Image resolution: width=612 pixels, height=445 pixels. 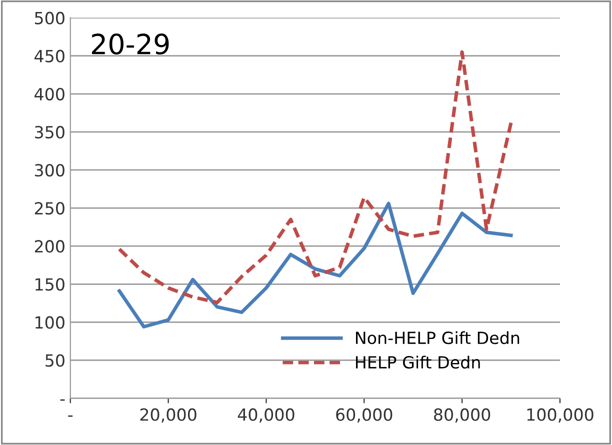 What do you see at coordinates (438, 337) in the screenshot?
I see `legend-label: Non-HELP Gift Dedn` at bounding box center [438, 337].